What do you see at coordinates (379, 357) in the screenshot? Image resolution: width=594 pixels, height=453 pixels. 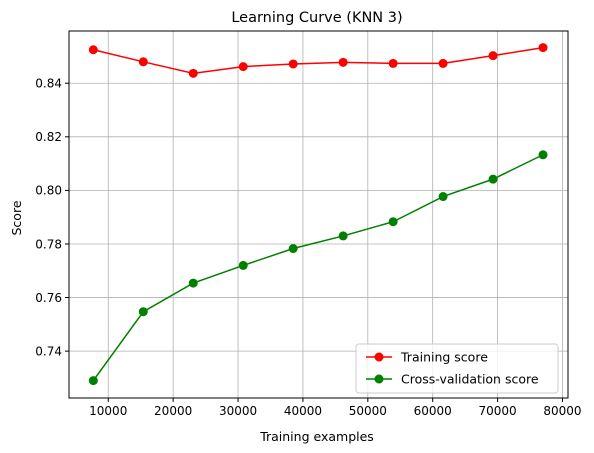 I see `legend-marker-training` at bounding box center [379, 357].